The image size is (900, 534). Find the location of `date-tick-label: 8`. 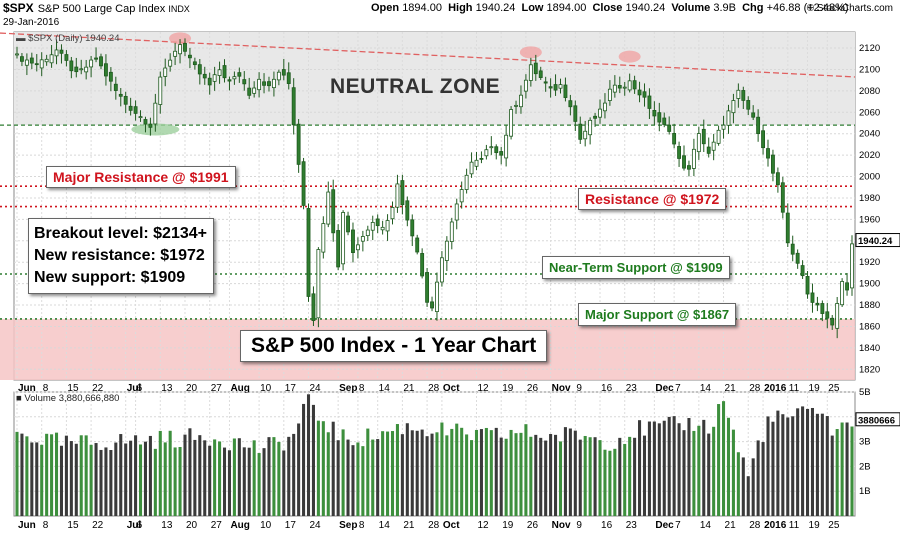

date-tick-label: 8 is located at coordinates (46, 388).